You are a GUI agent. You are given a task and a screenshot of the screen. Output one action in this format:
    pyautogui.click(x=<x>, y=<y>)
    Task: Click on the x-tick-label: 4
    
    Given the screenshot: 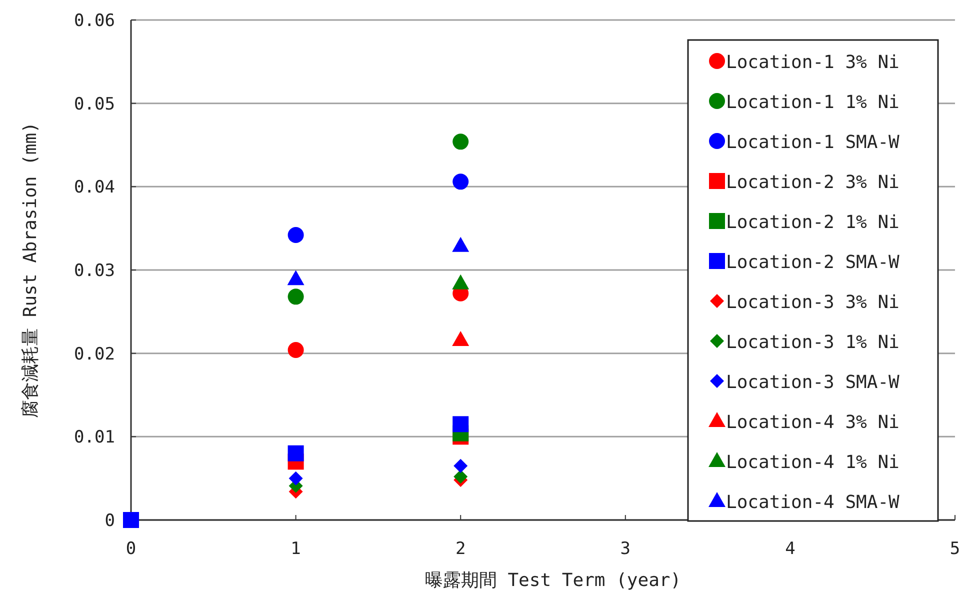 What is the action you would take?
    pyautogui.click(x=790, y=549)
    